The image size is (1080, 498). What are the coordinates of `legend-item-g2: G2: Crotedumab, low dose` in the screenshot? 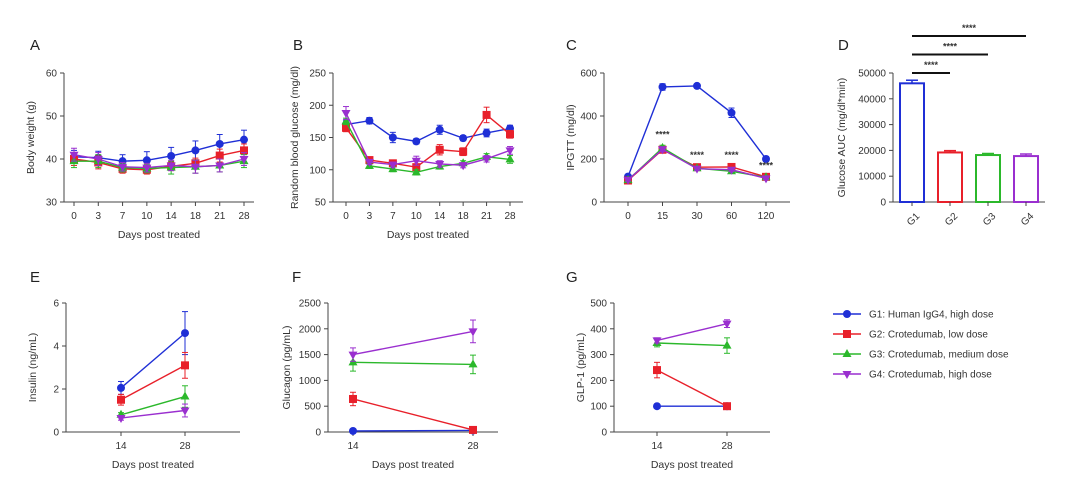 It's located at (910, 335).